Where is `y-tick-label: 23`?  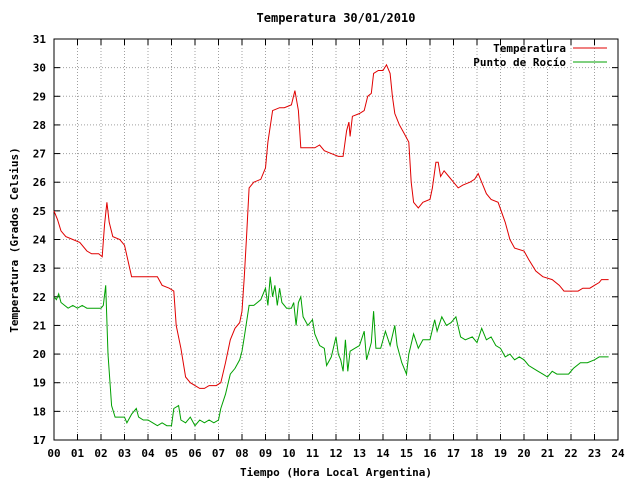 y-tick-label: 23 is located at coordinates (39, 268).